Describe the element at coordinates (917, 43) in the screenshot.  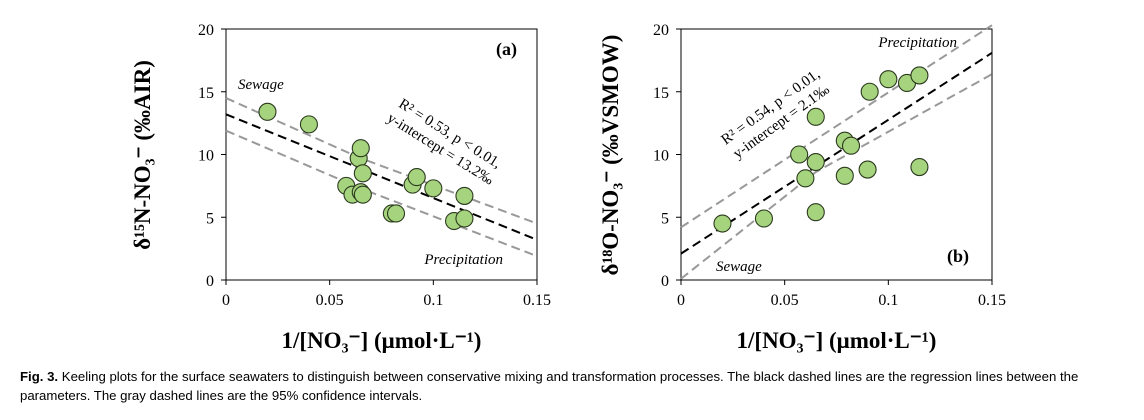
I see `source-label-upper: Precipitation` at that location.